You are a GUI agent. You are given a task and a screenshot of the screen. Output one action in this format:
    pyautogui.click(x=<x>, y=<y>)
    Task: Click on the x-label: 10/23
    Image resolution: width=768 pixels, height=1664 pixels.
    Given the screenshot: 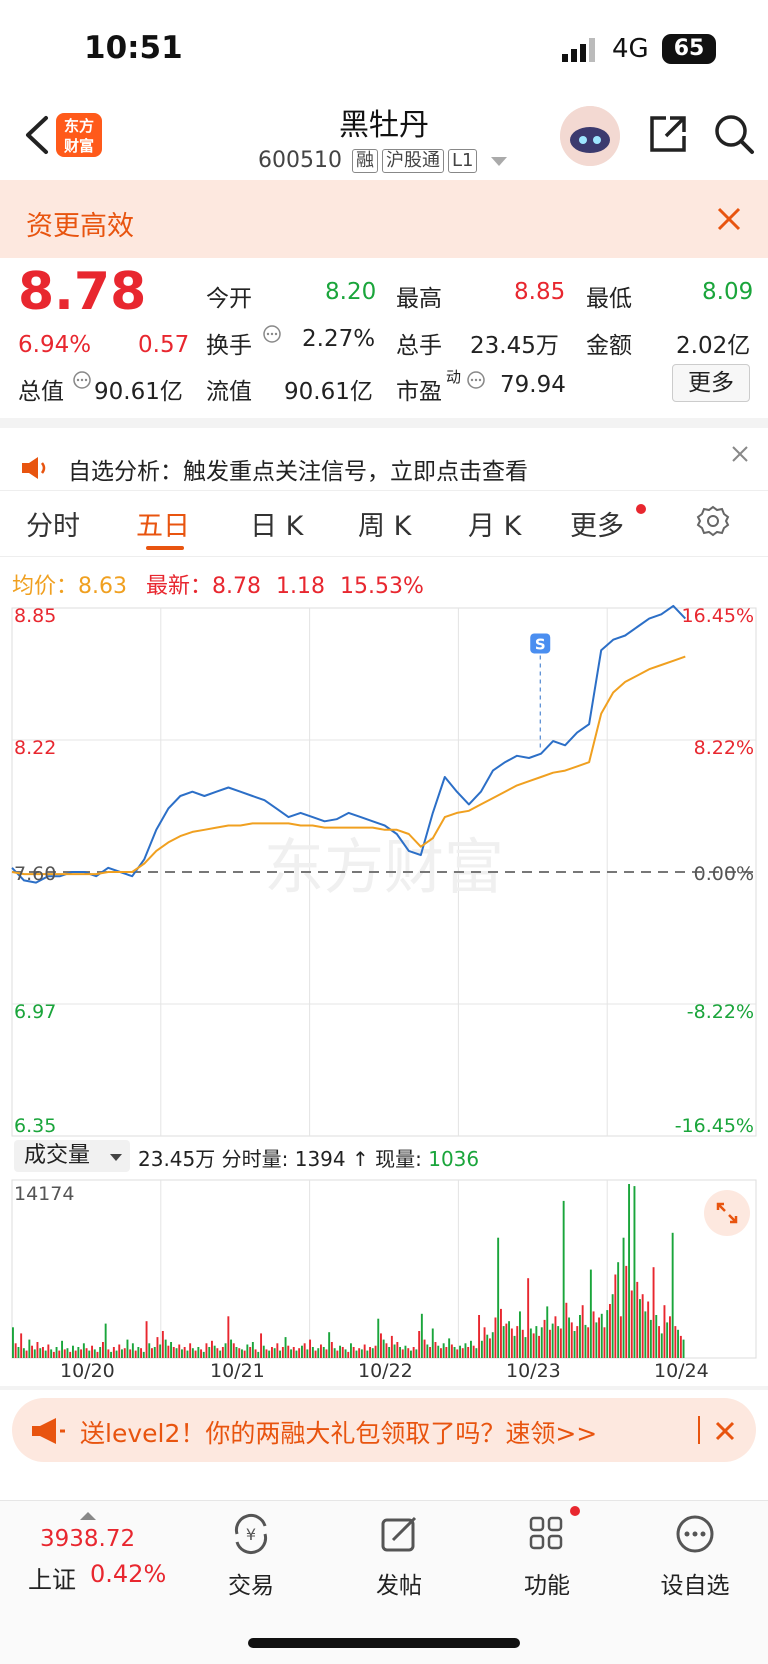 What is the action you would take?
    pyautogui.click(x=533, y=1371)
    